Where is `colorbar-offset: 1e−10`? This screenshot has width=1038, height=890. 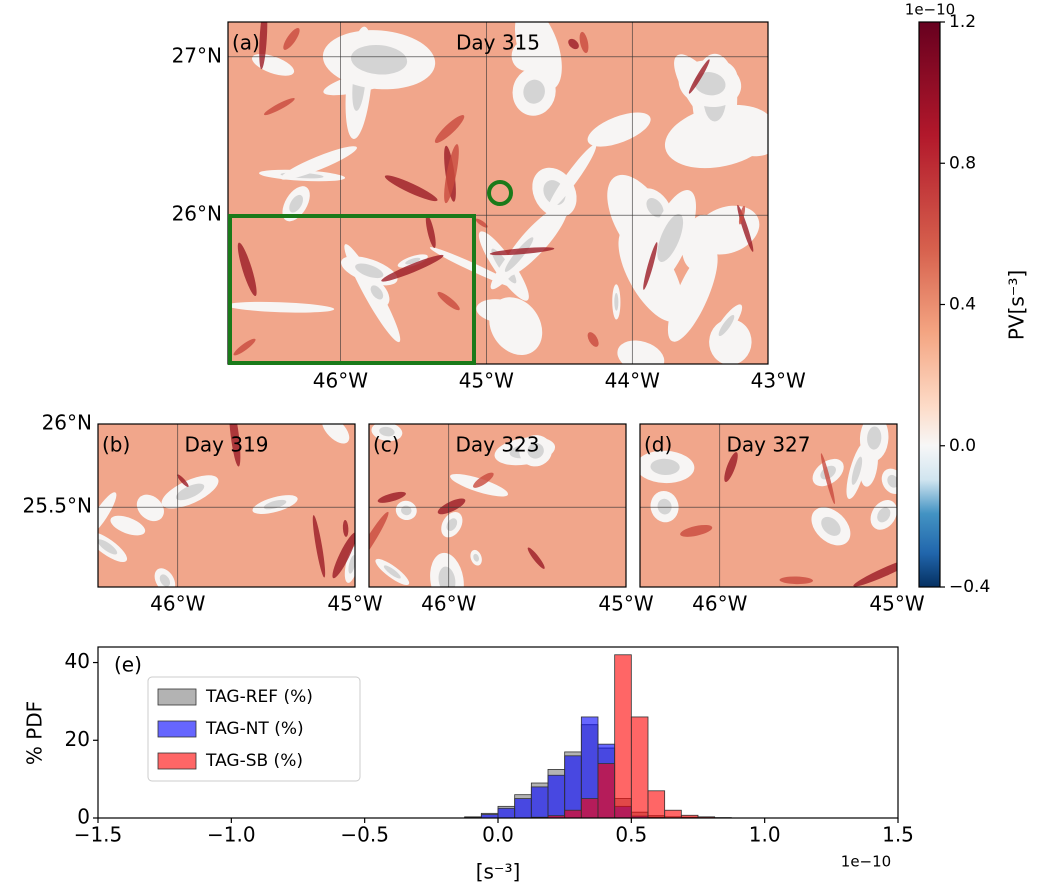 colorbar-offset: 1e−10 is located at coordinates (930, 10).